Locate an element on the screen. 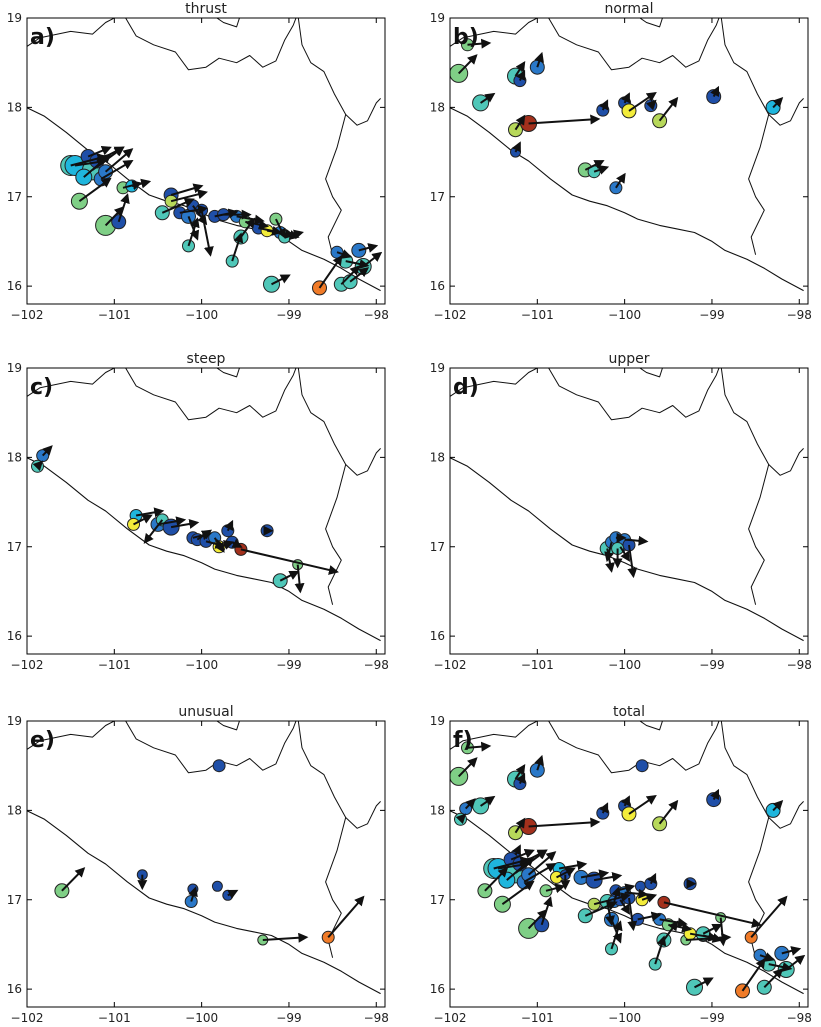  panel-thrust: −102 −101 −100 −99 −98 16 17 18 19 thrust a) is located at coordinates (198, 161).